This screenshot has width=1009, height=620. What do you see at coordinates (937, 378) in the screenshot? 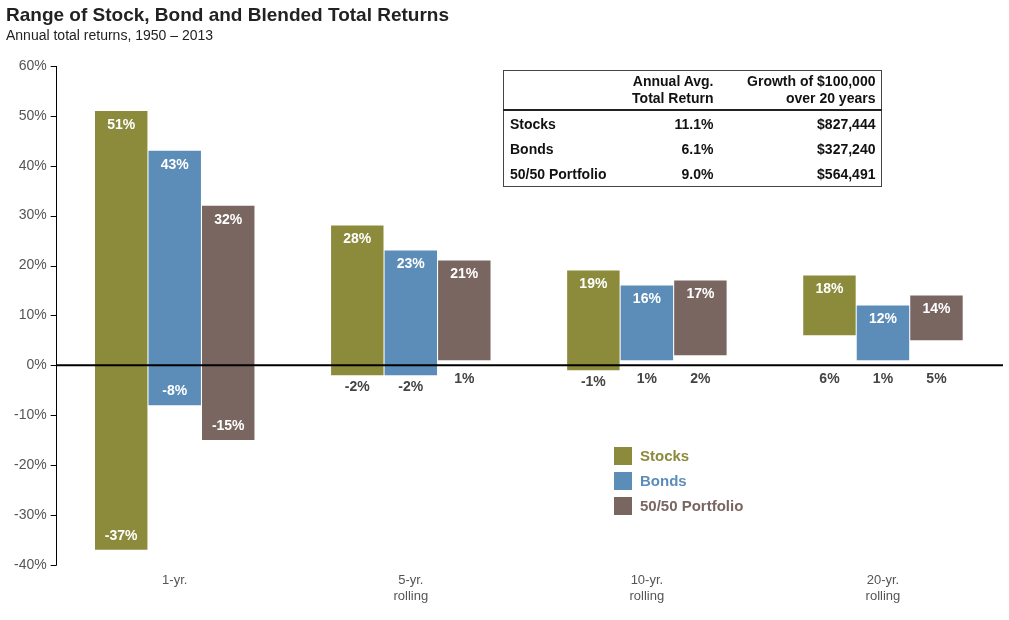
I see `annotation: 5%` at bounding box center [937, 378].